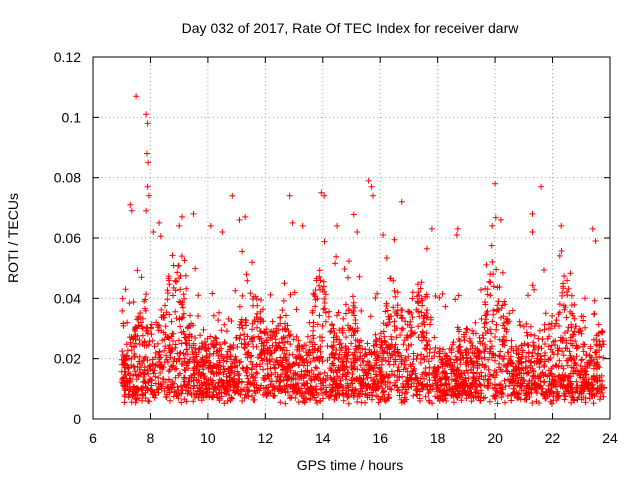 The height and width of the screenshot is (480, 640). Describe the element at coordinates (67, 359) in the screenshot. I see `y-tick-label: 0.02` at that location.